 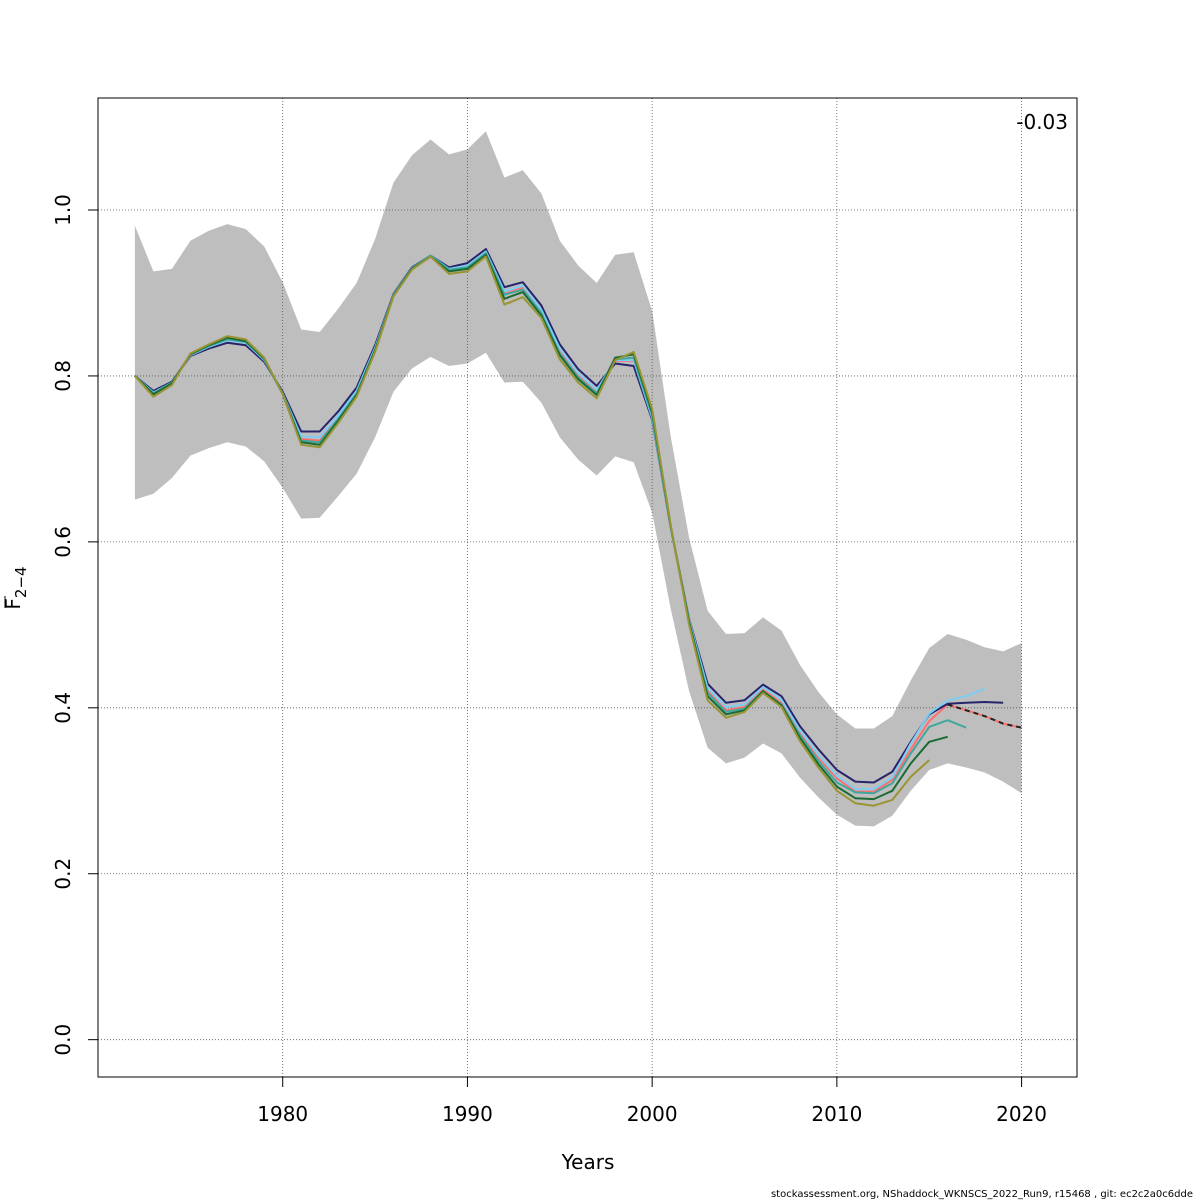 What do you see at coordinates (467, 1114) in the screenshot?
I see `x-tick-label: 1990` at bounding box center [467, 1114].